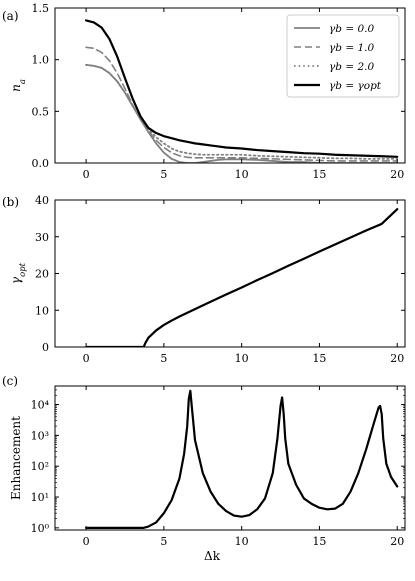 The height and width of the screenshot is (581, 415). Describe the element at coordinates (41, 60) in the screenshot. I see `y-tick-label: 1.0` at that location.